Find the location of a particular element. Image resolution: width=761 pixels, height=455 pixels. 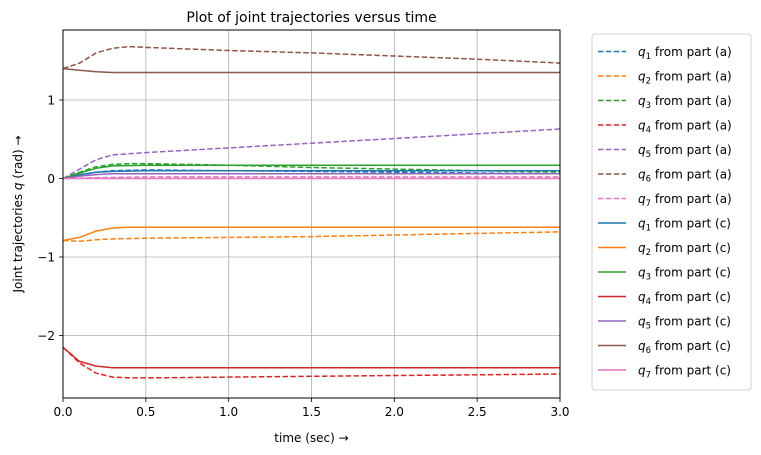

series-line-q5-part-c is located at coordinates (311, 176).